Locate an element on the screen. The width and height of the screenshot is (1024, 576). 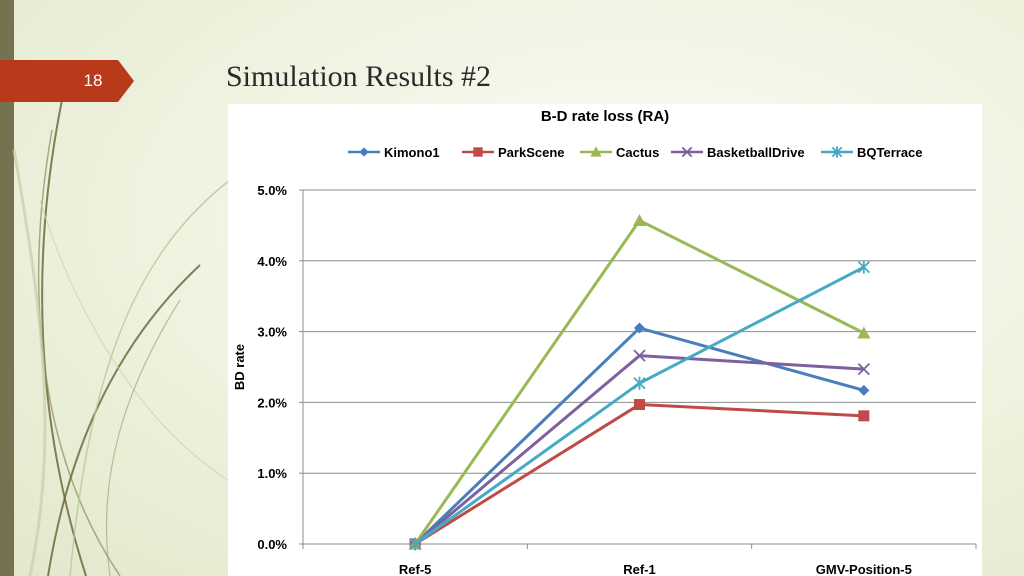
slide-number-tag is located at coordinates (67, 81).